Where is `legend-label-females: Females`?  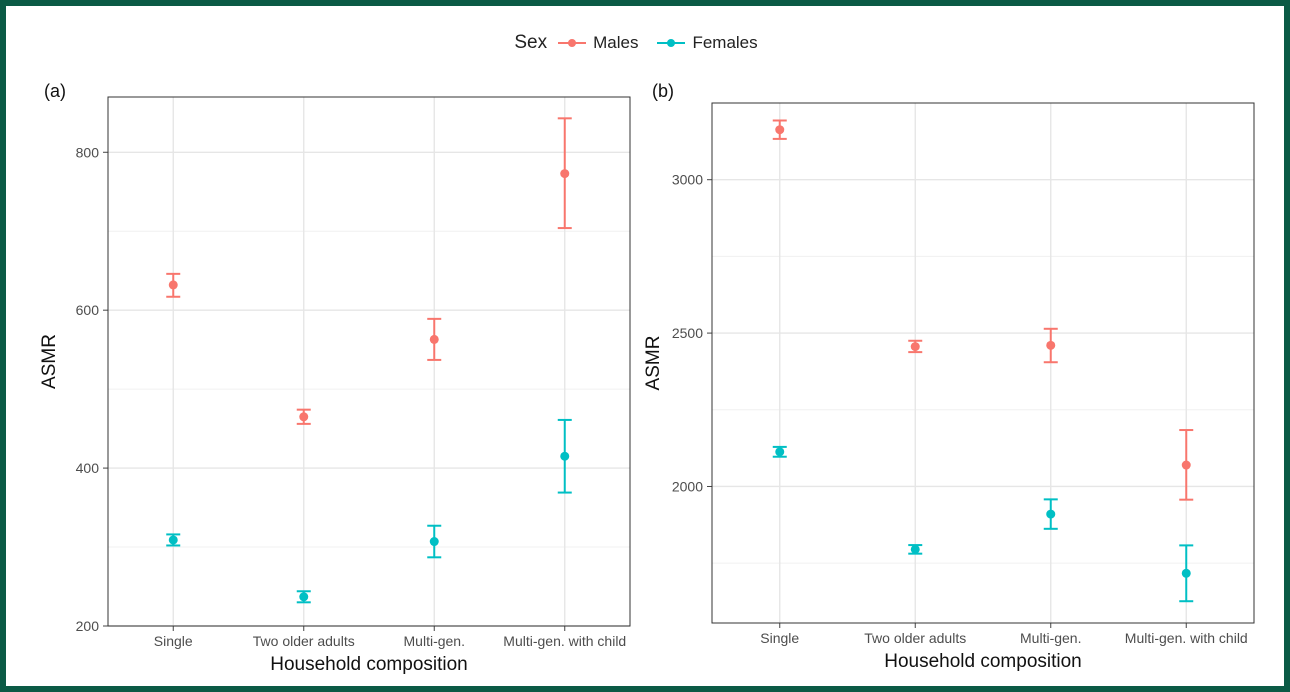 legend-label-females: Females is located at coordinates (725, 42).